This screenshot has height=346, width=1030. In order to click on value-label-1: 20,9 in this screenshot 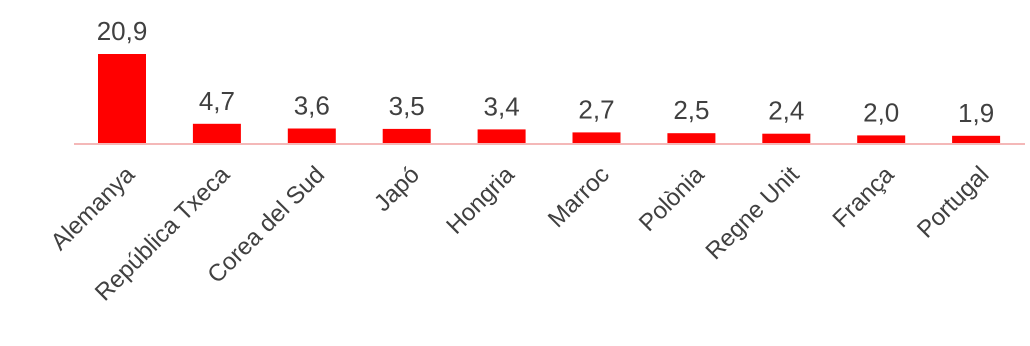, I will do `click(122, 31)`.